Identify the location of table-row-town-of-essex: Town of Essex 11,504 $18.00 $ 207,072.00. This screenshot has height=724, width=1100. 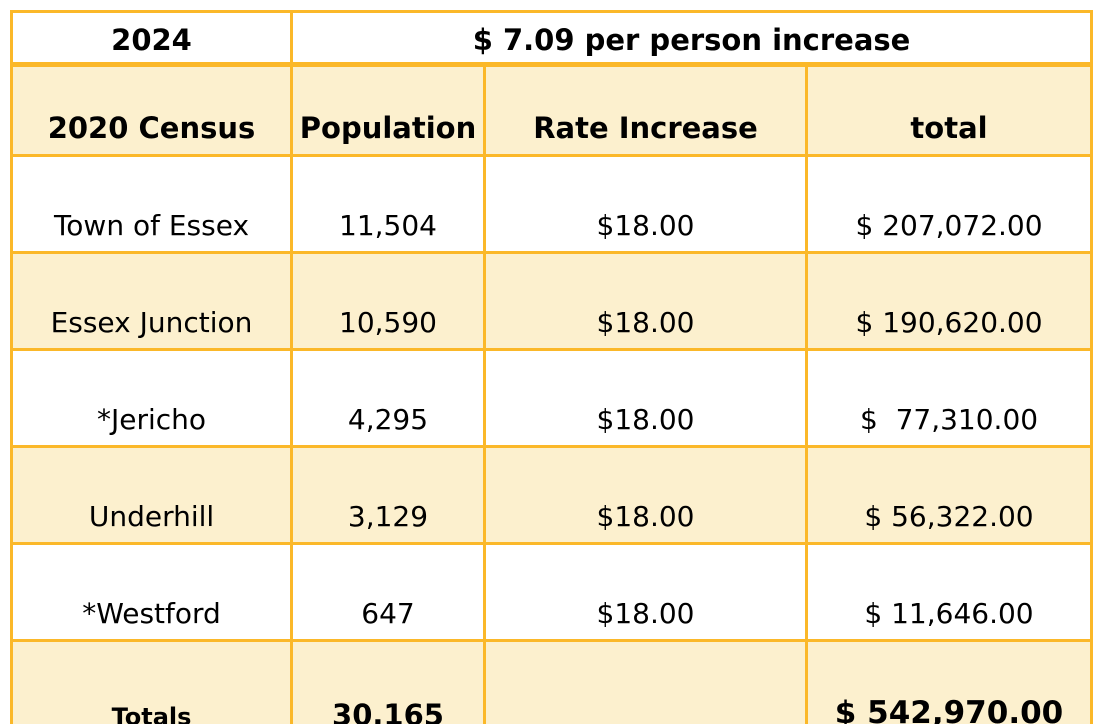
(552, 204).